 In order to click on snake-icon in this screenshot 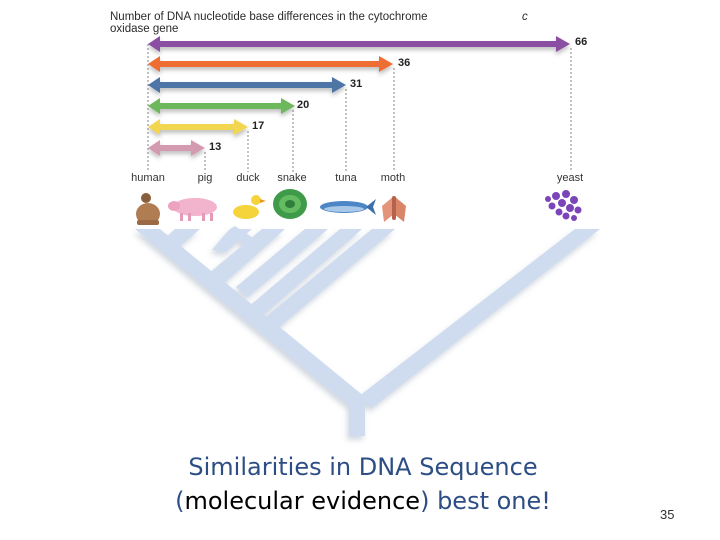, I will do `click(290, 204)`.